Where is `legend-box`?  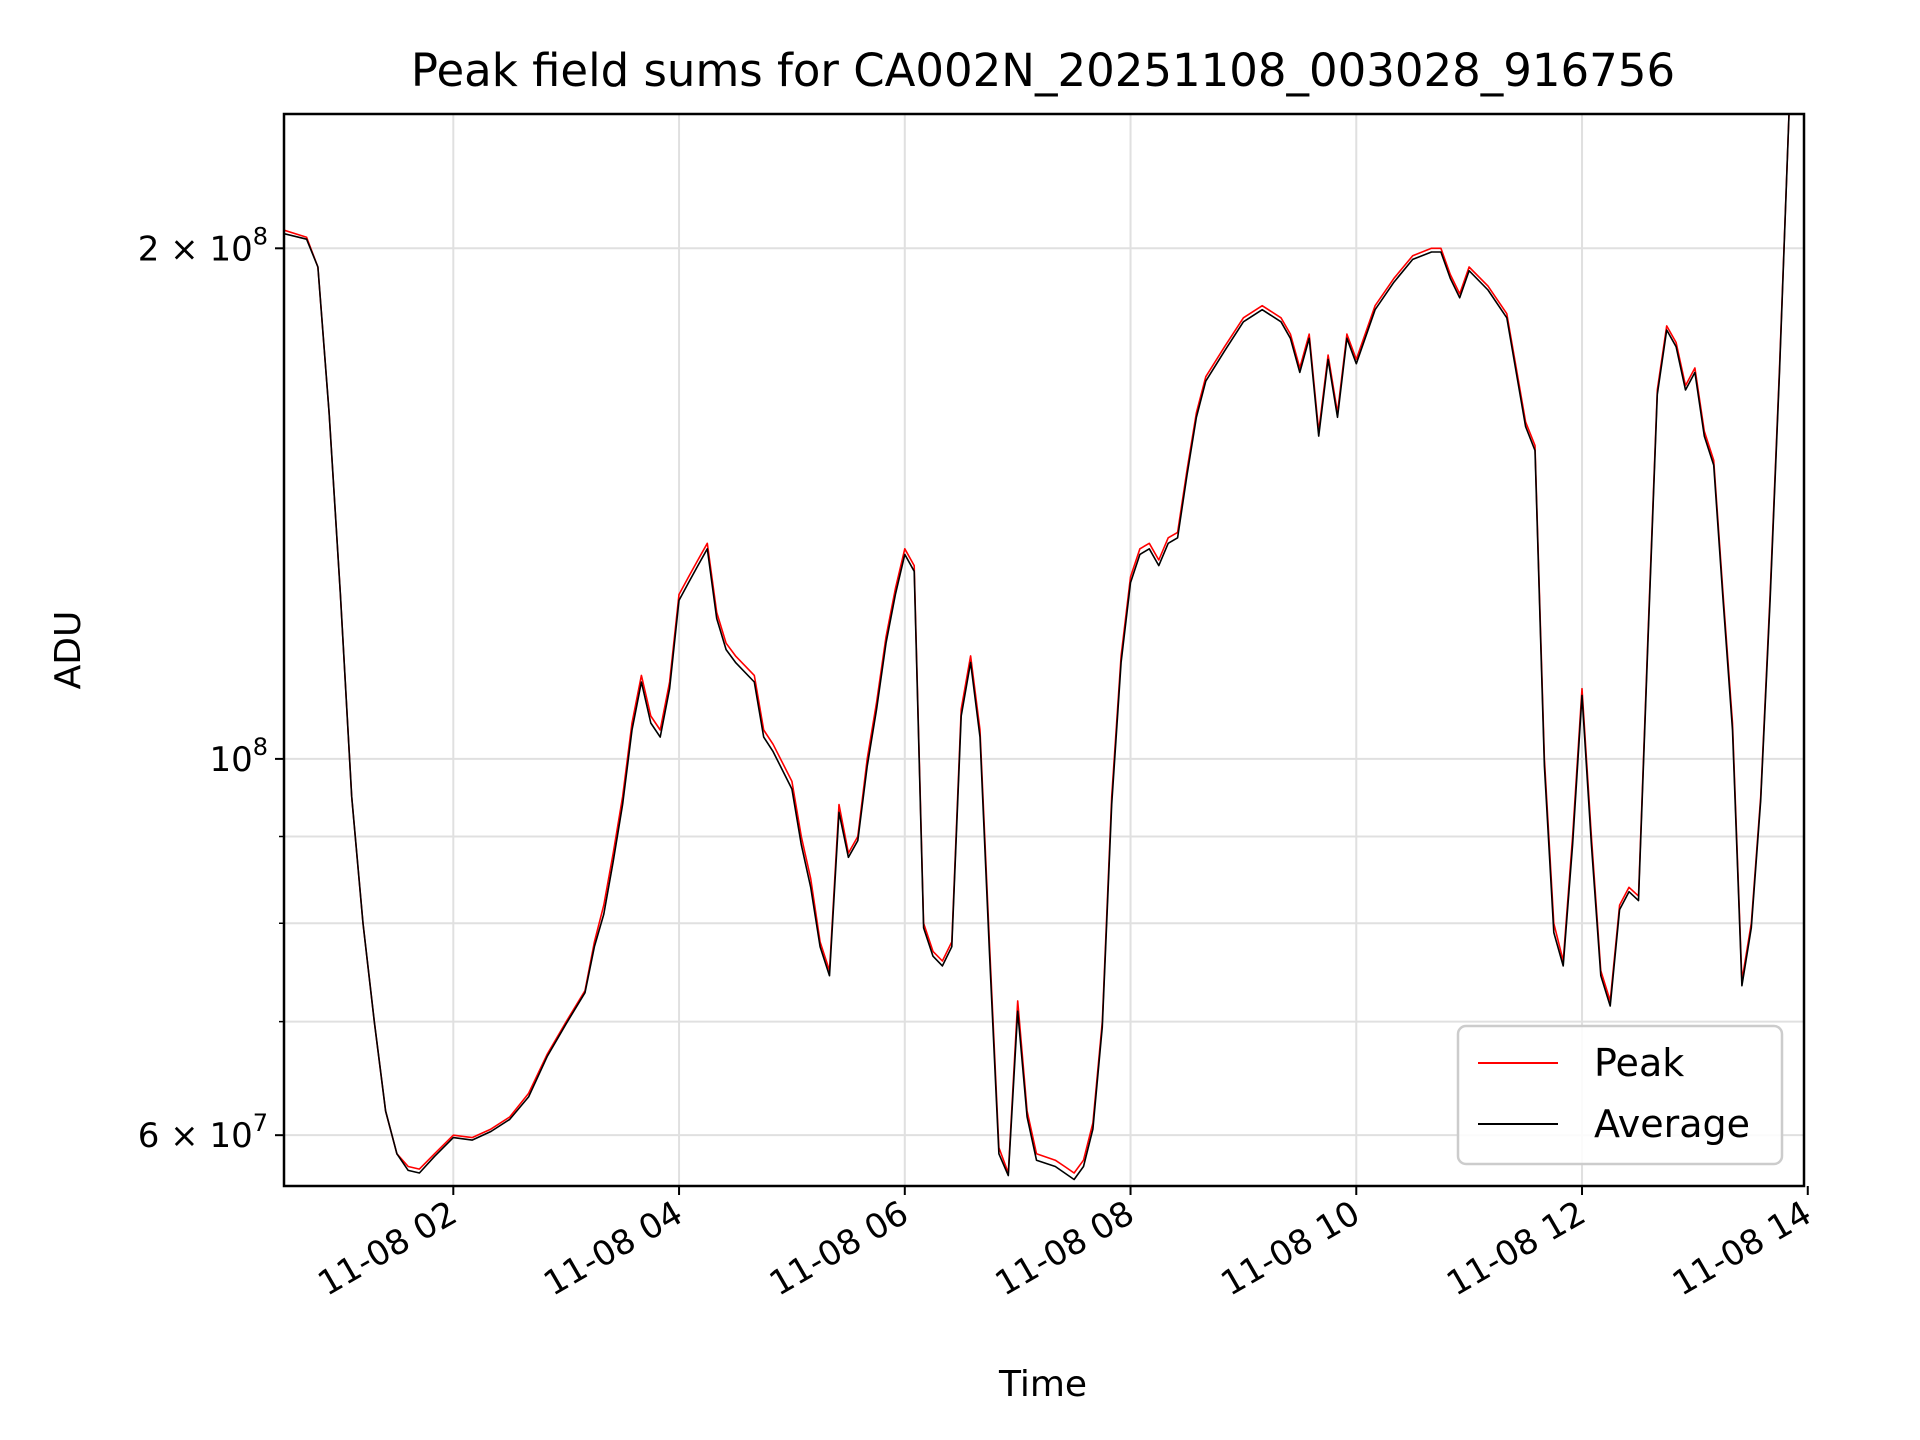
legend-box is located at coordinates (1620, 1095).